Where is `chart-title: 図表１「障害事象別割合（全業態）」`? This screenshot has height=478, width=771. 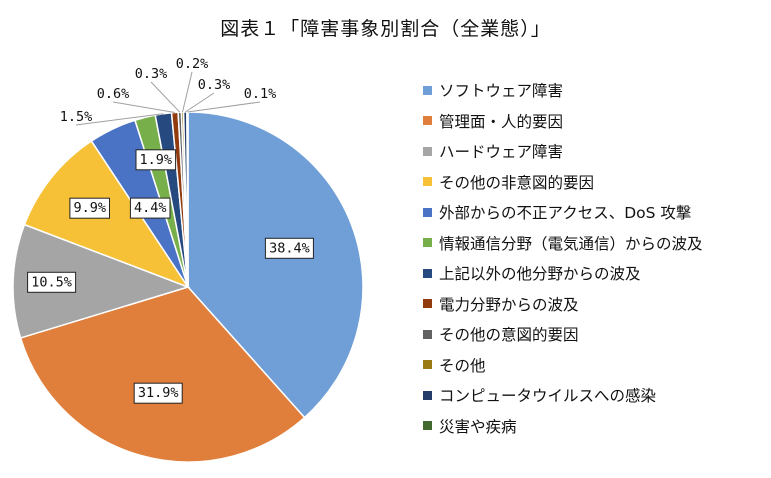 chart-title: 図表１「障害事象別割合（全業態）」 is located at coordinates (385, 29).